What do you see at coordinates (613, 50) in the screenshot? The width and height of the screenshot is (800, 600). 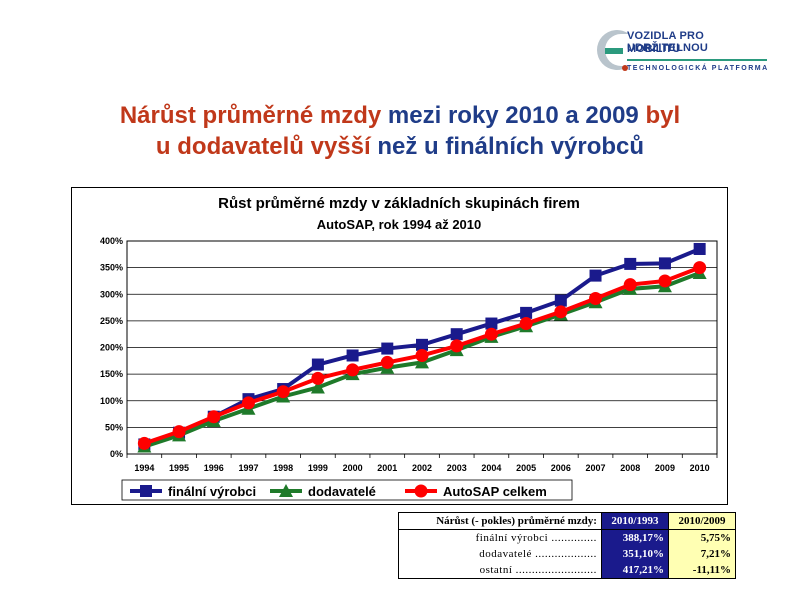 I see `platform-logo-icon` at bounding box center [613, 50].